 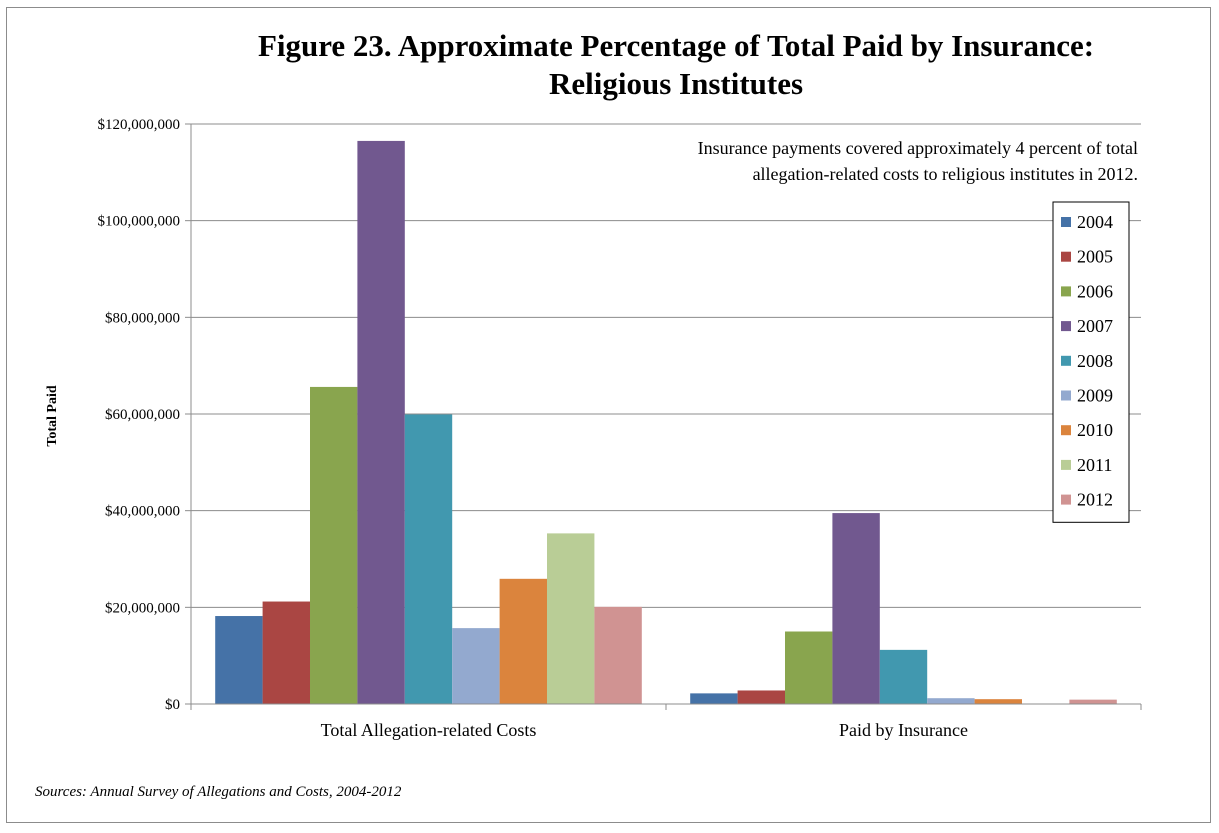 What do you see at coordinates (142, 318) in the screenshot?
I see `y-tick-label: $80,000,000` at bounding box center [142, 318].